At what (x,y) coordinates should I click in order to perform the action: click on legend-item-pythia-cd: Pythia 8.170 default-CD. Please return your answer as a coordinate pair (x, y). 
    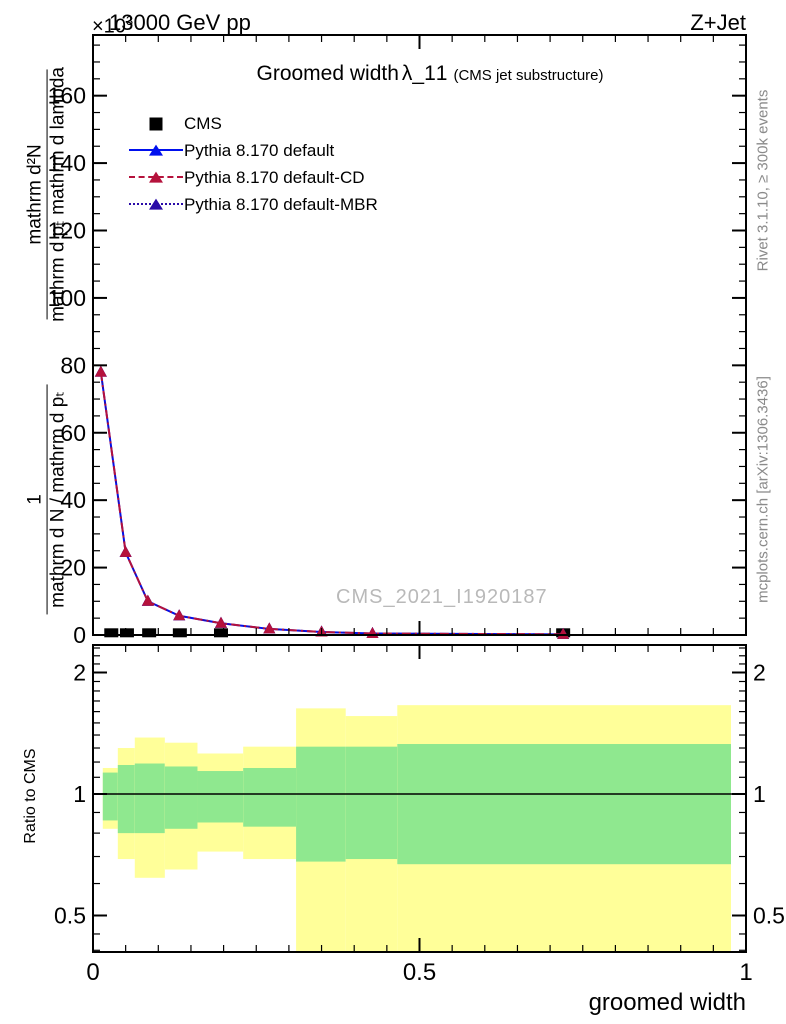
    Looking at the image, I should click on (253, 177).